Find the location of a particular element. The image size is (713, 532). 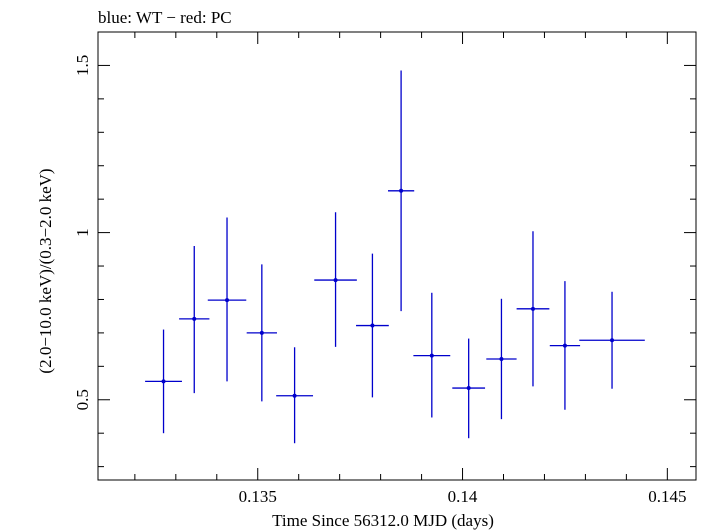

x-axis-label: Time Since 56312.0 MJD (days) is located at coordinates (383, 520).